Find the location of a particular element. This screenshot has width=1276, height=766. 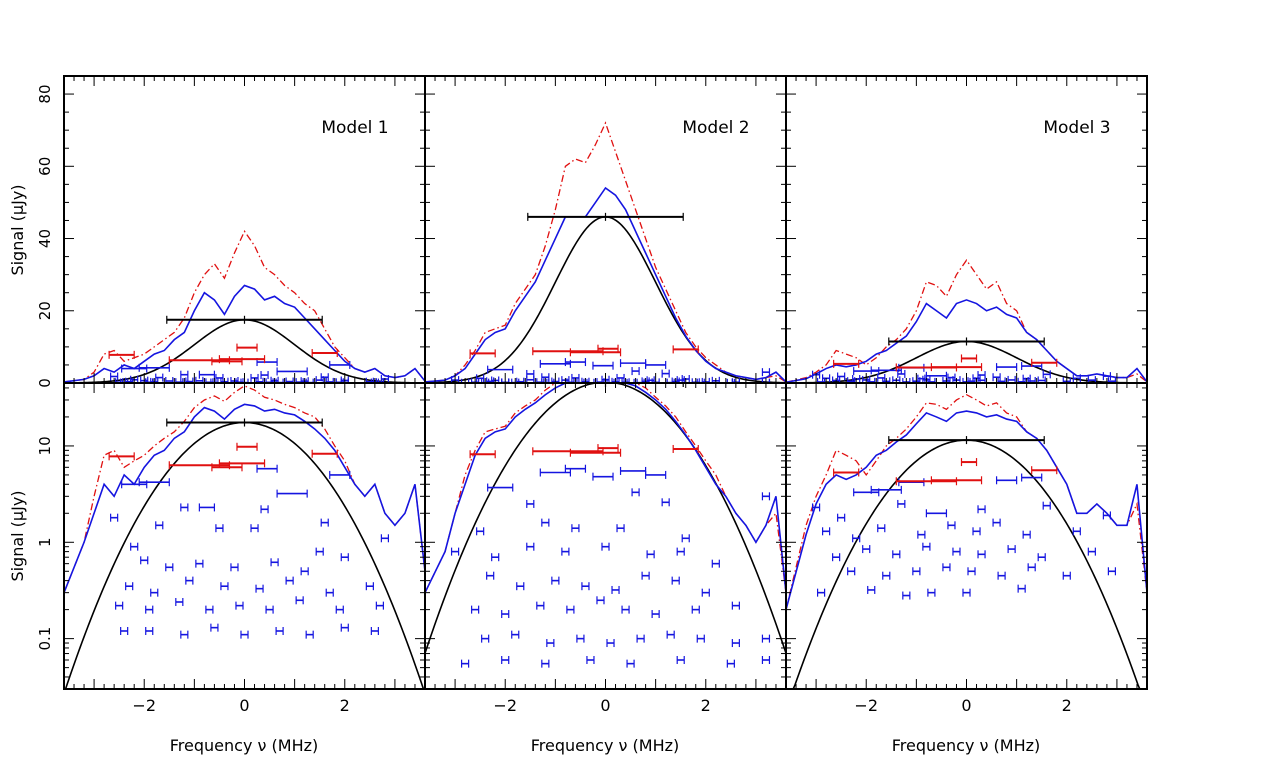

red-dash-dot-line is located at coordinates (244, 306).